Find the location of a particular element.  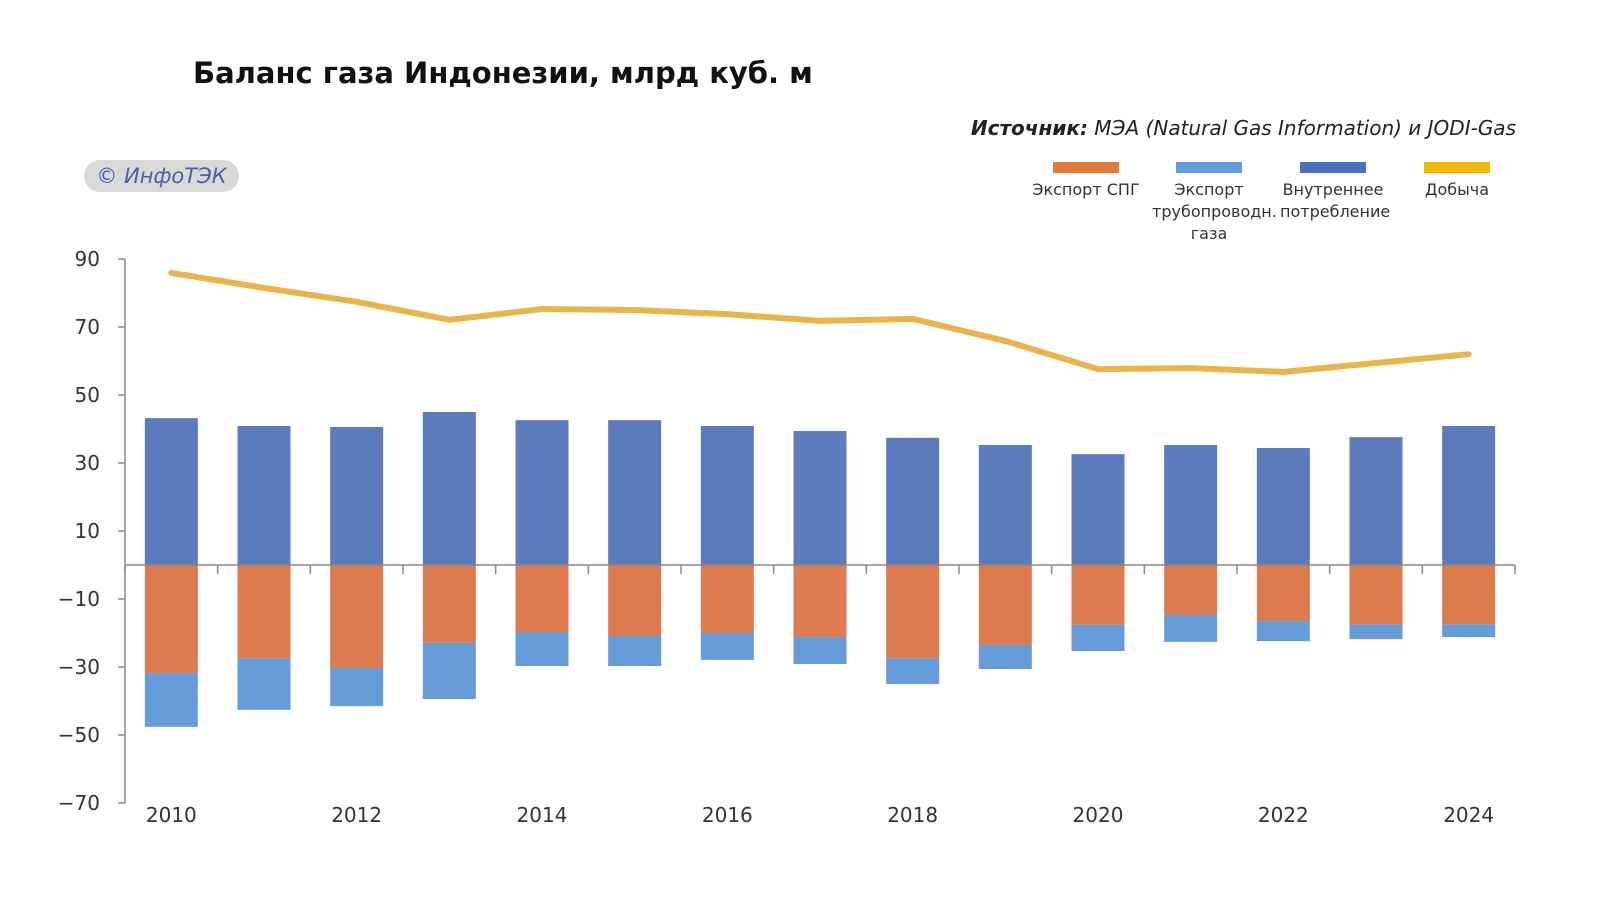

y-tick-label: 70 is located at coordinates (87, 327).